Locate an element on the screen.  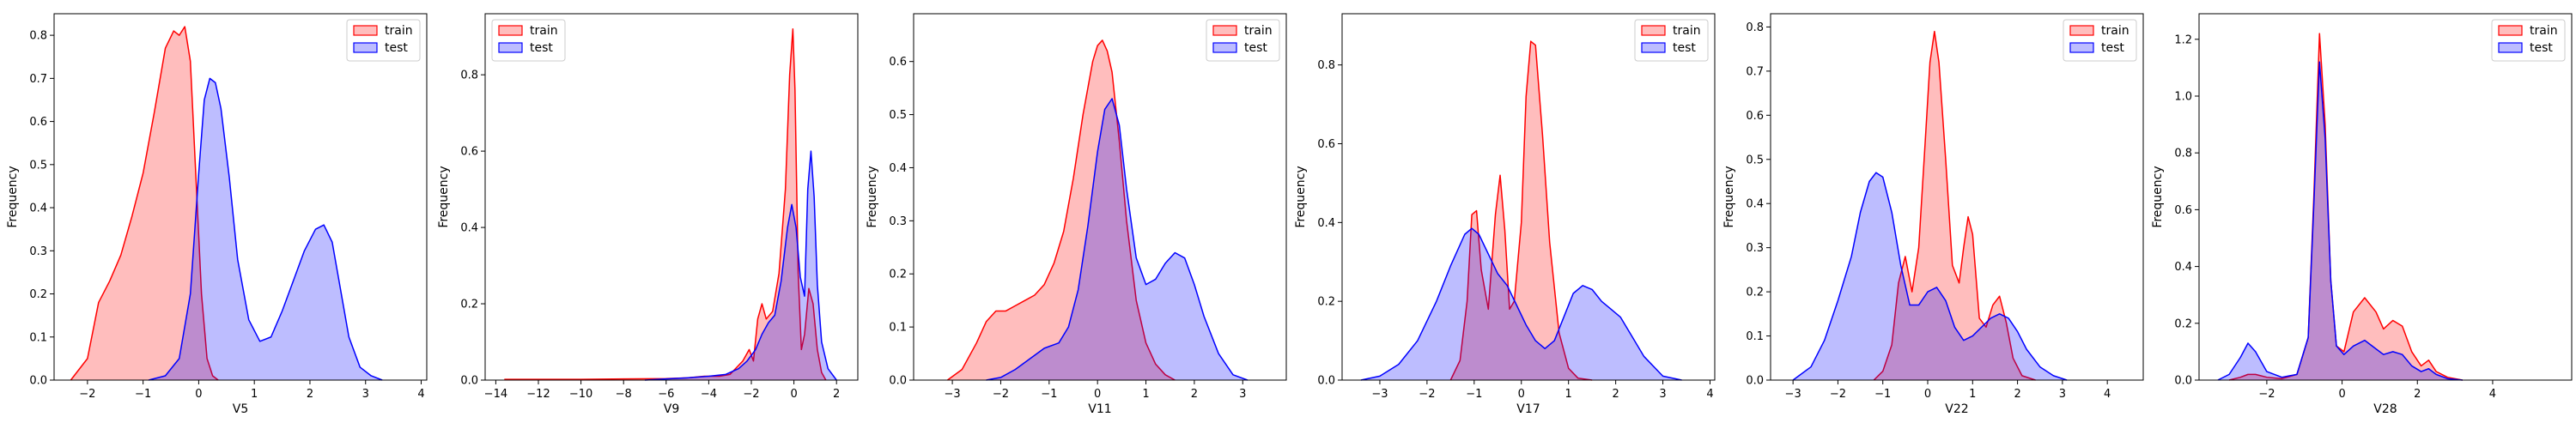
x-tick-label: −10 is located at coordinates (580, 394).